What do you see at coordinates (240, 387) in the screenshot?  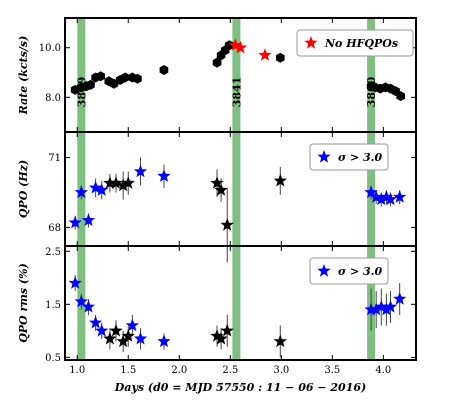 I see `x-axis-label: Days (d0 = MJD 57550 : 11 − 06 − 2016)` at bounding box center [240, 387].